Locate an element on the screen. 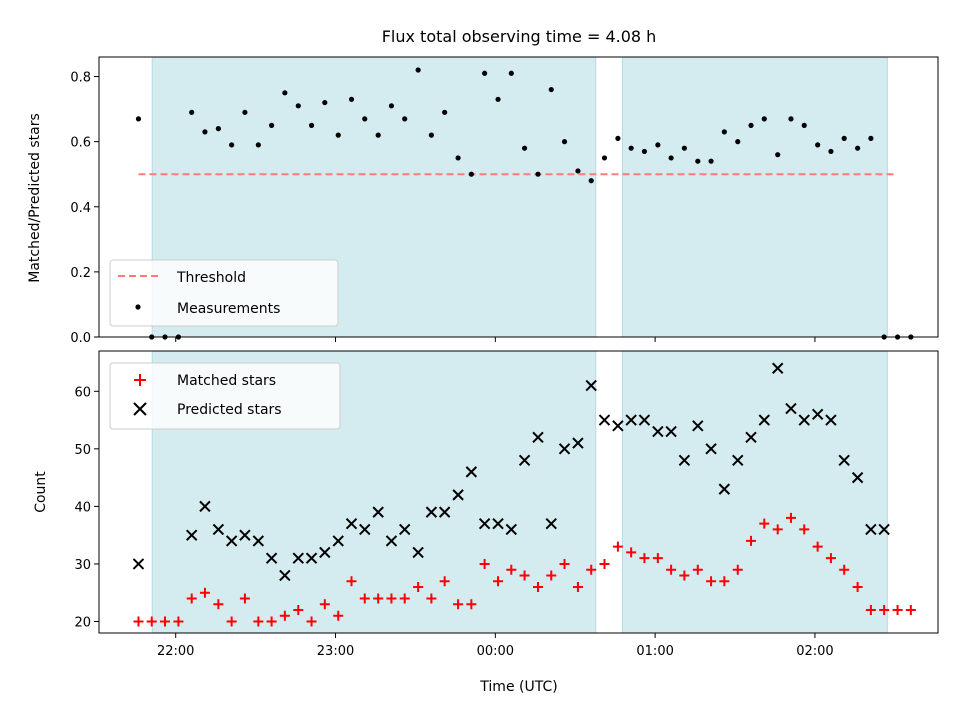 The image size is (960, 720). count-x-ticks: 22:00 23:00 00:00 01:00 02:00 is located at coordinates (495, 646).